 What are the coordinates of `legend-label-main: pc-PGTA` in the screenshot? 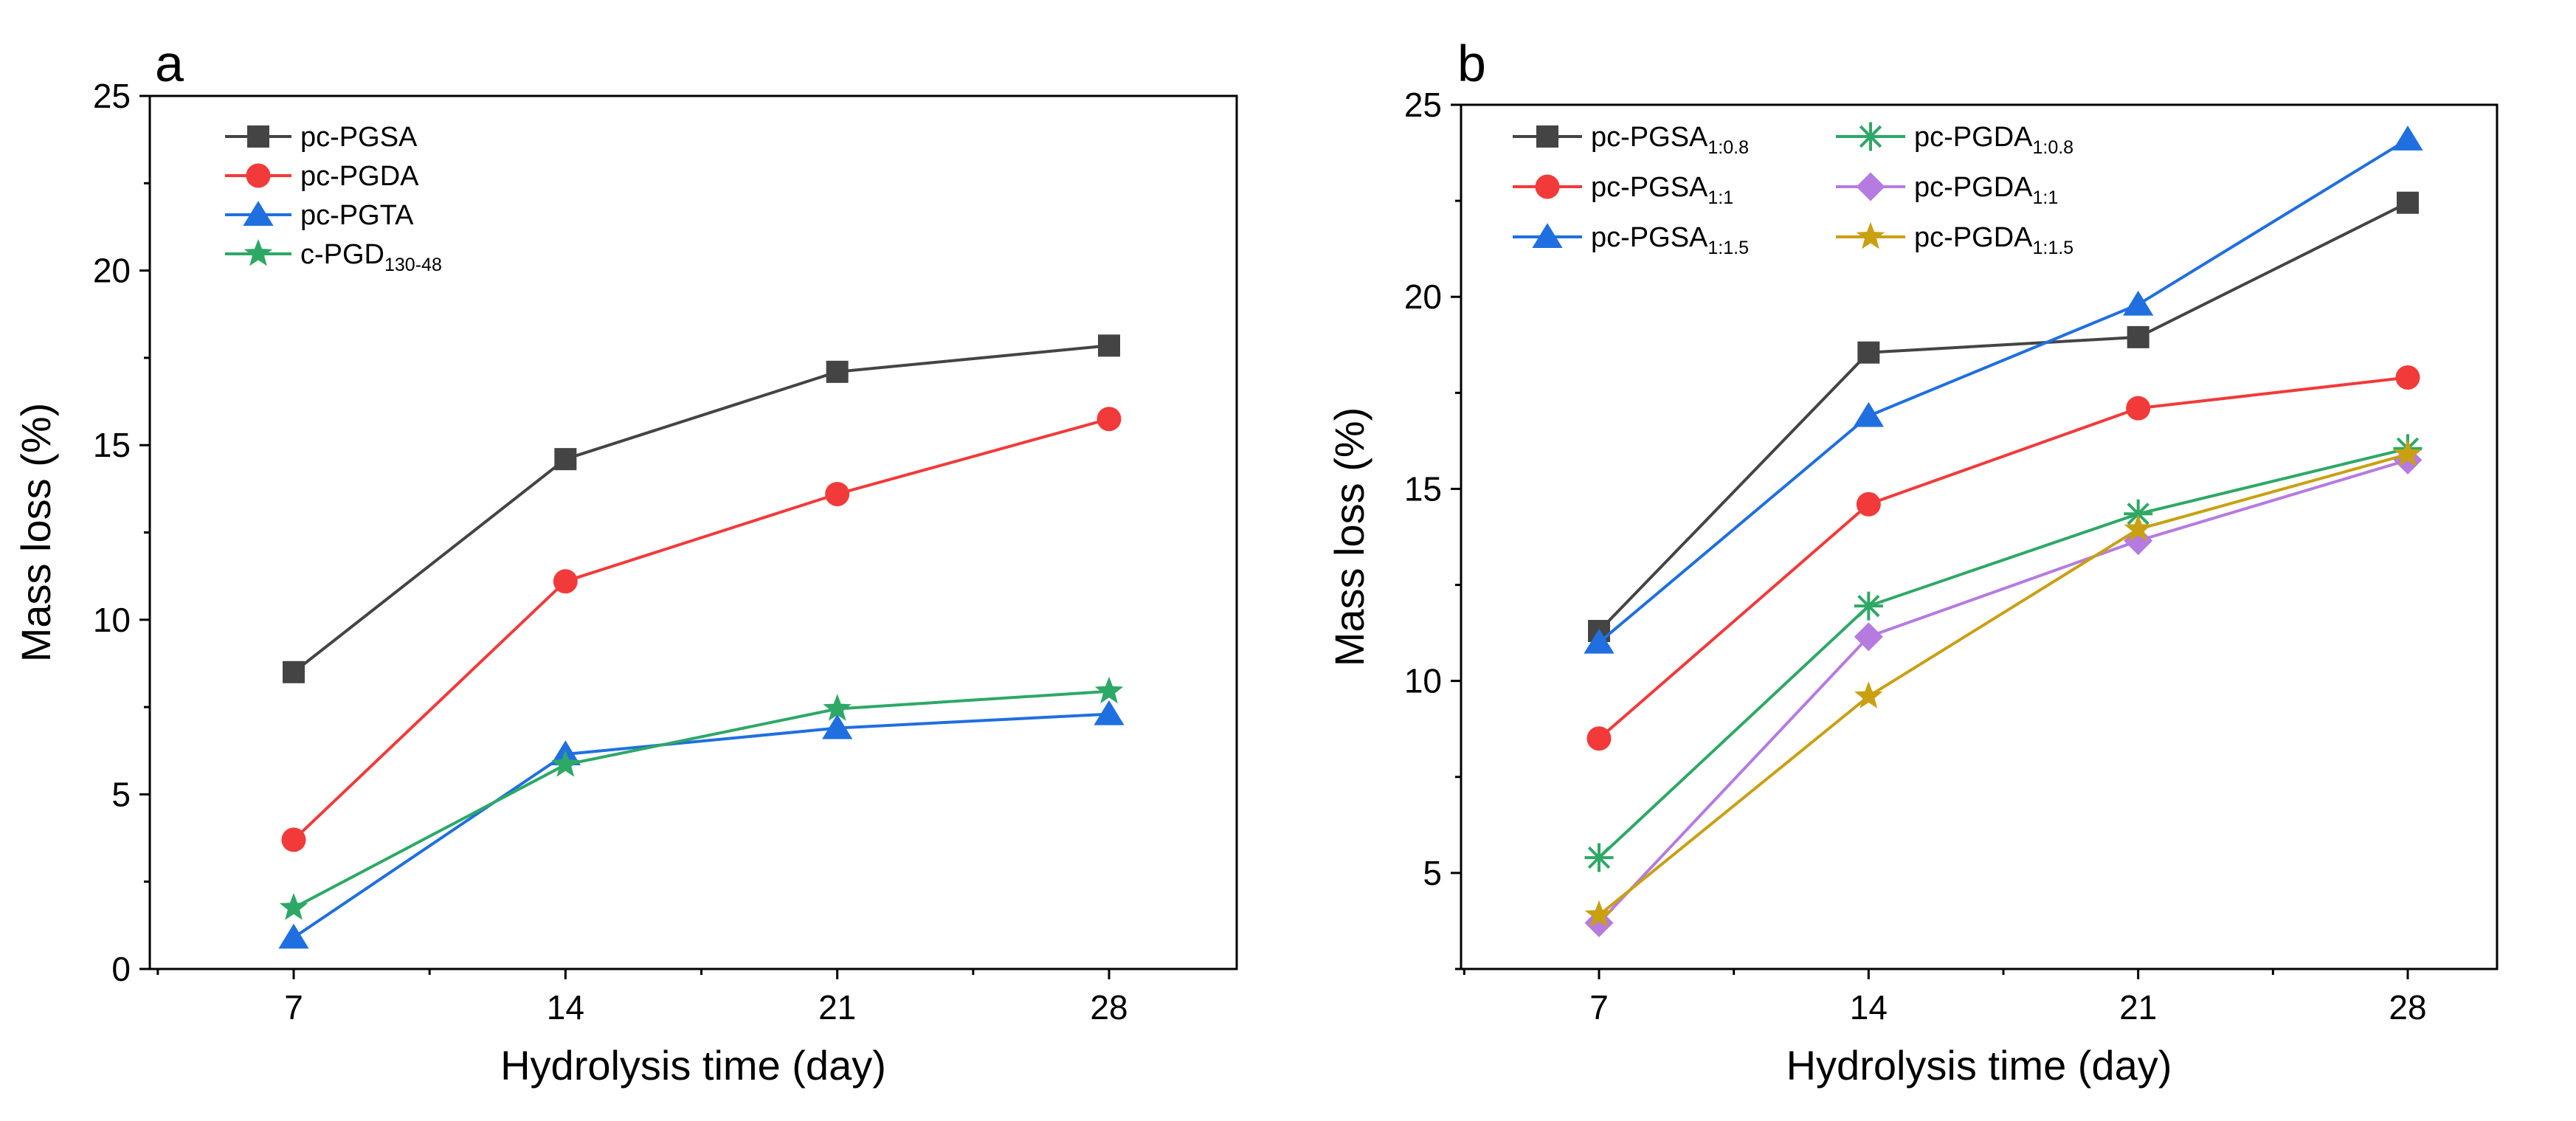 It's located at (357, 216).